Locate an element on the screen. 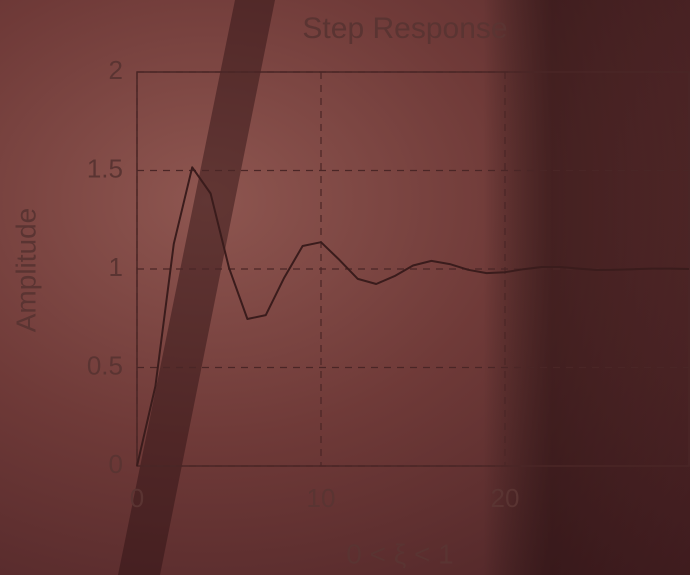  y-tick-label: 2 is located at coordinates (116, 70).